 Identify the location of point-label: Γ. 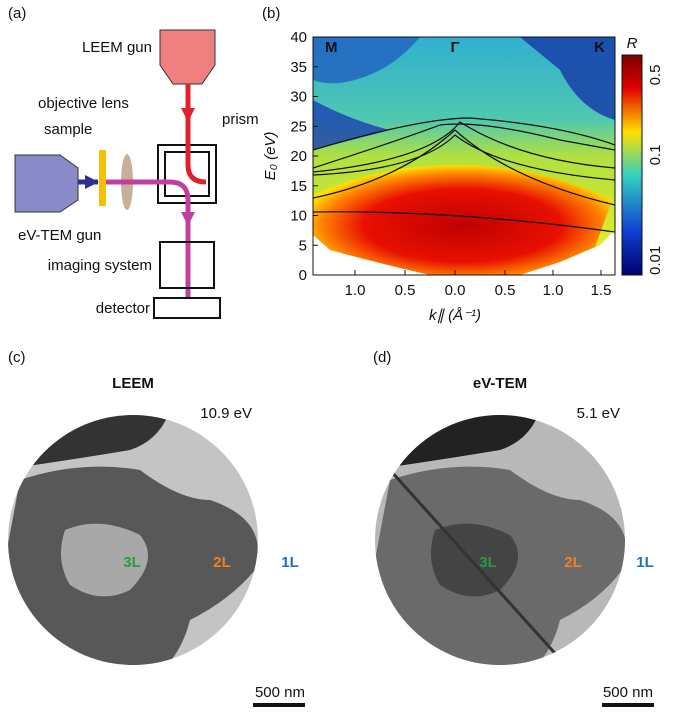
(454, 47).